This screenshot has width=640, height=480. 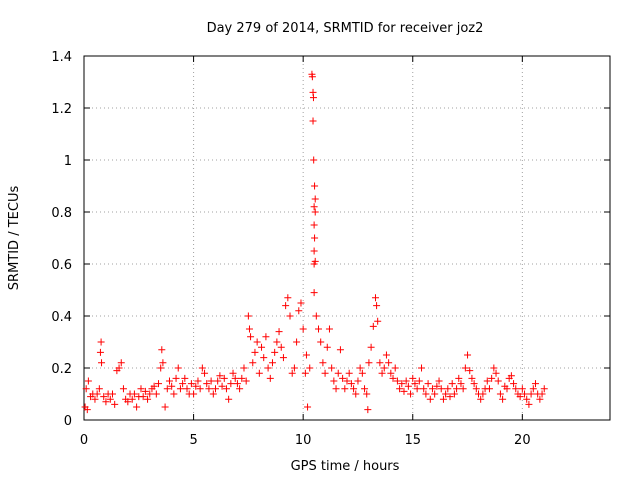 I want to click on y-tick-label: 0, so click(x=68, y=421).